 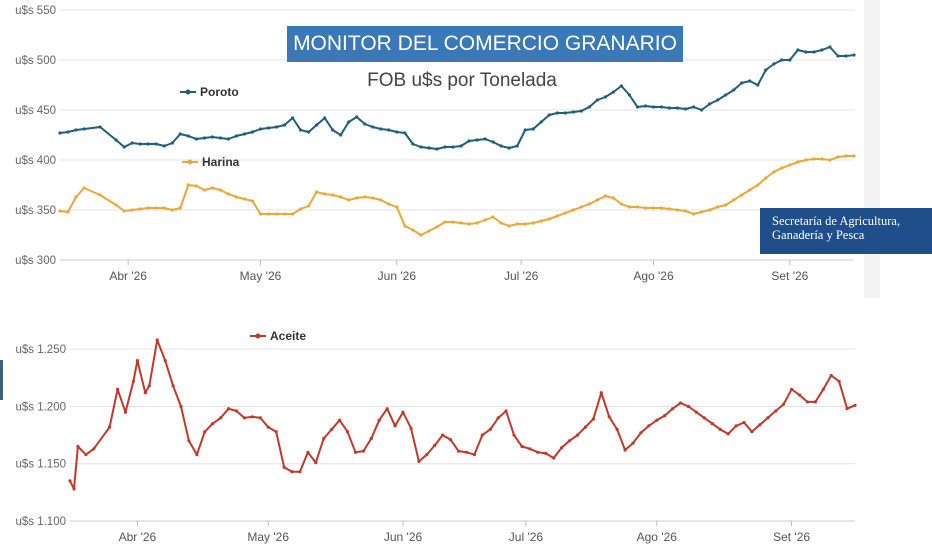 I want to click on page-subtitle: FOB u$s por Tonelada, so click(x=462, y=80).